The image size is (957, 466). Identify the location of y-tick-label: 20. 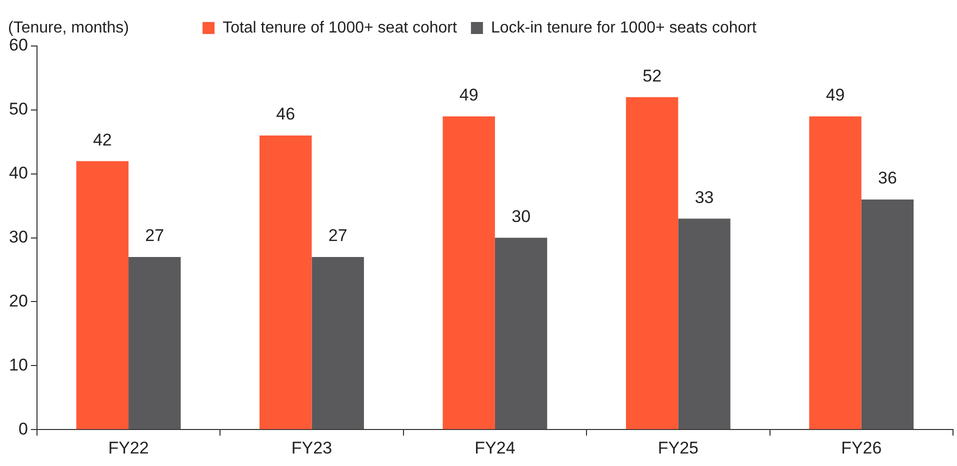
(18, 300).